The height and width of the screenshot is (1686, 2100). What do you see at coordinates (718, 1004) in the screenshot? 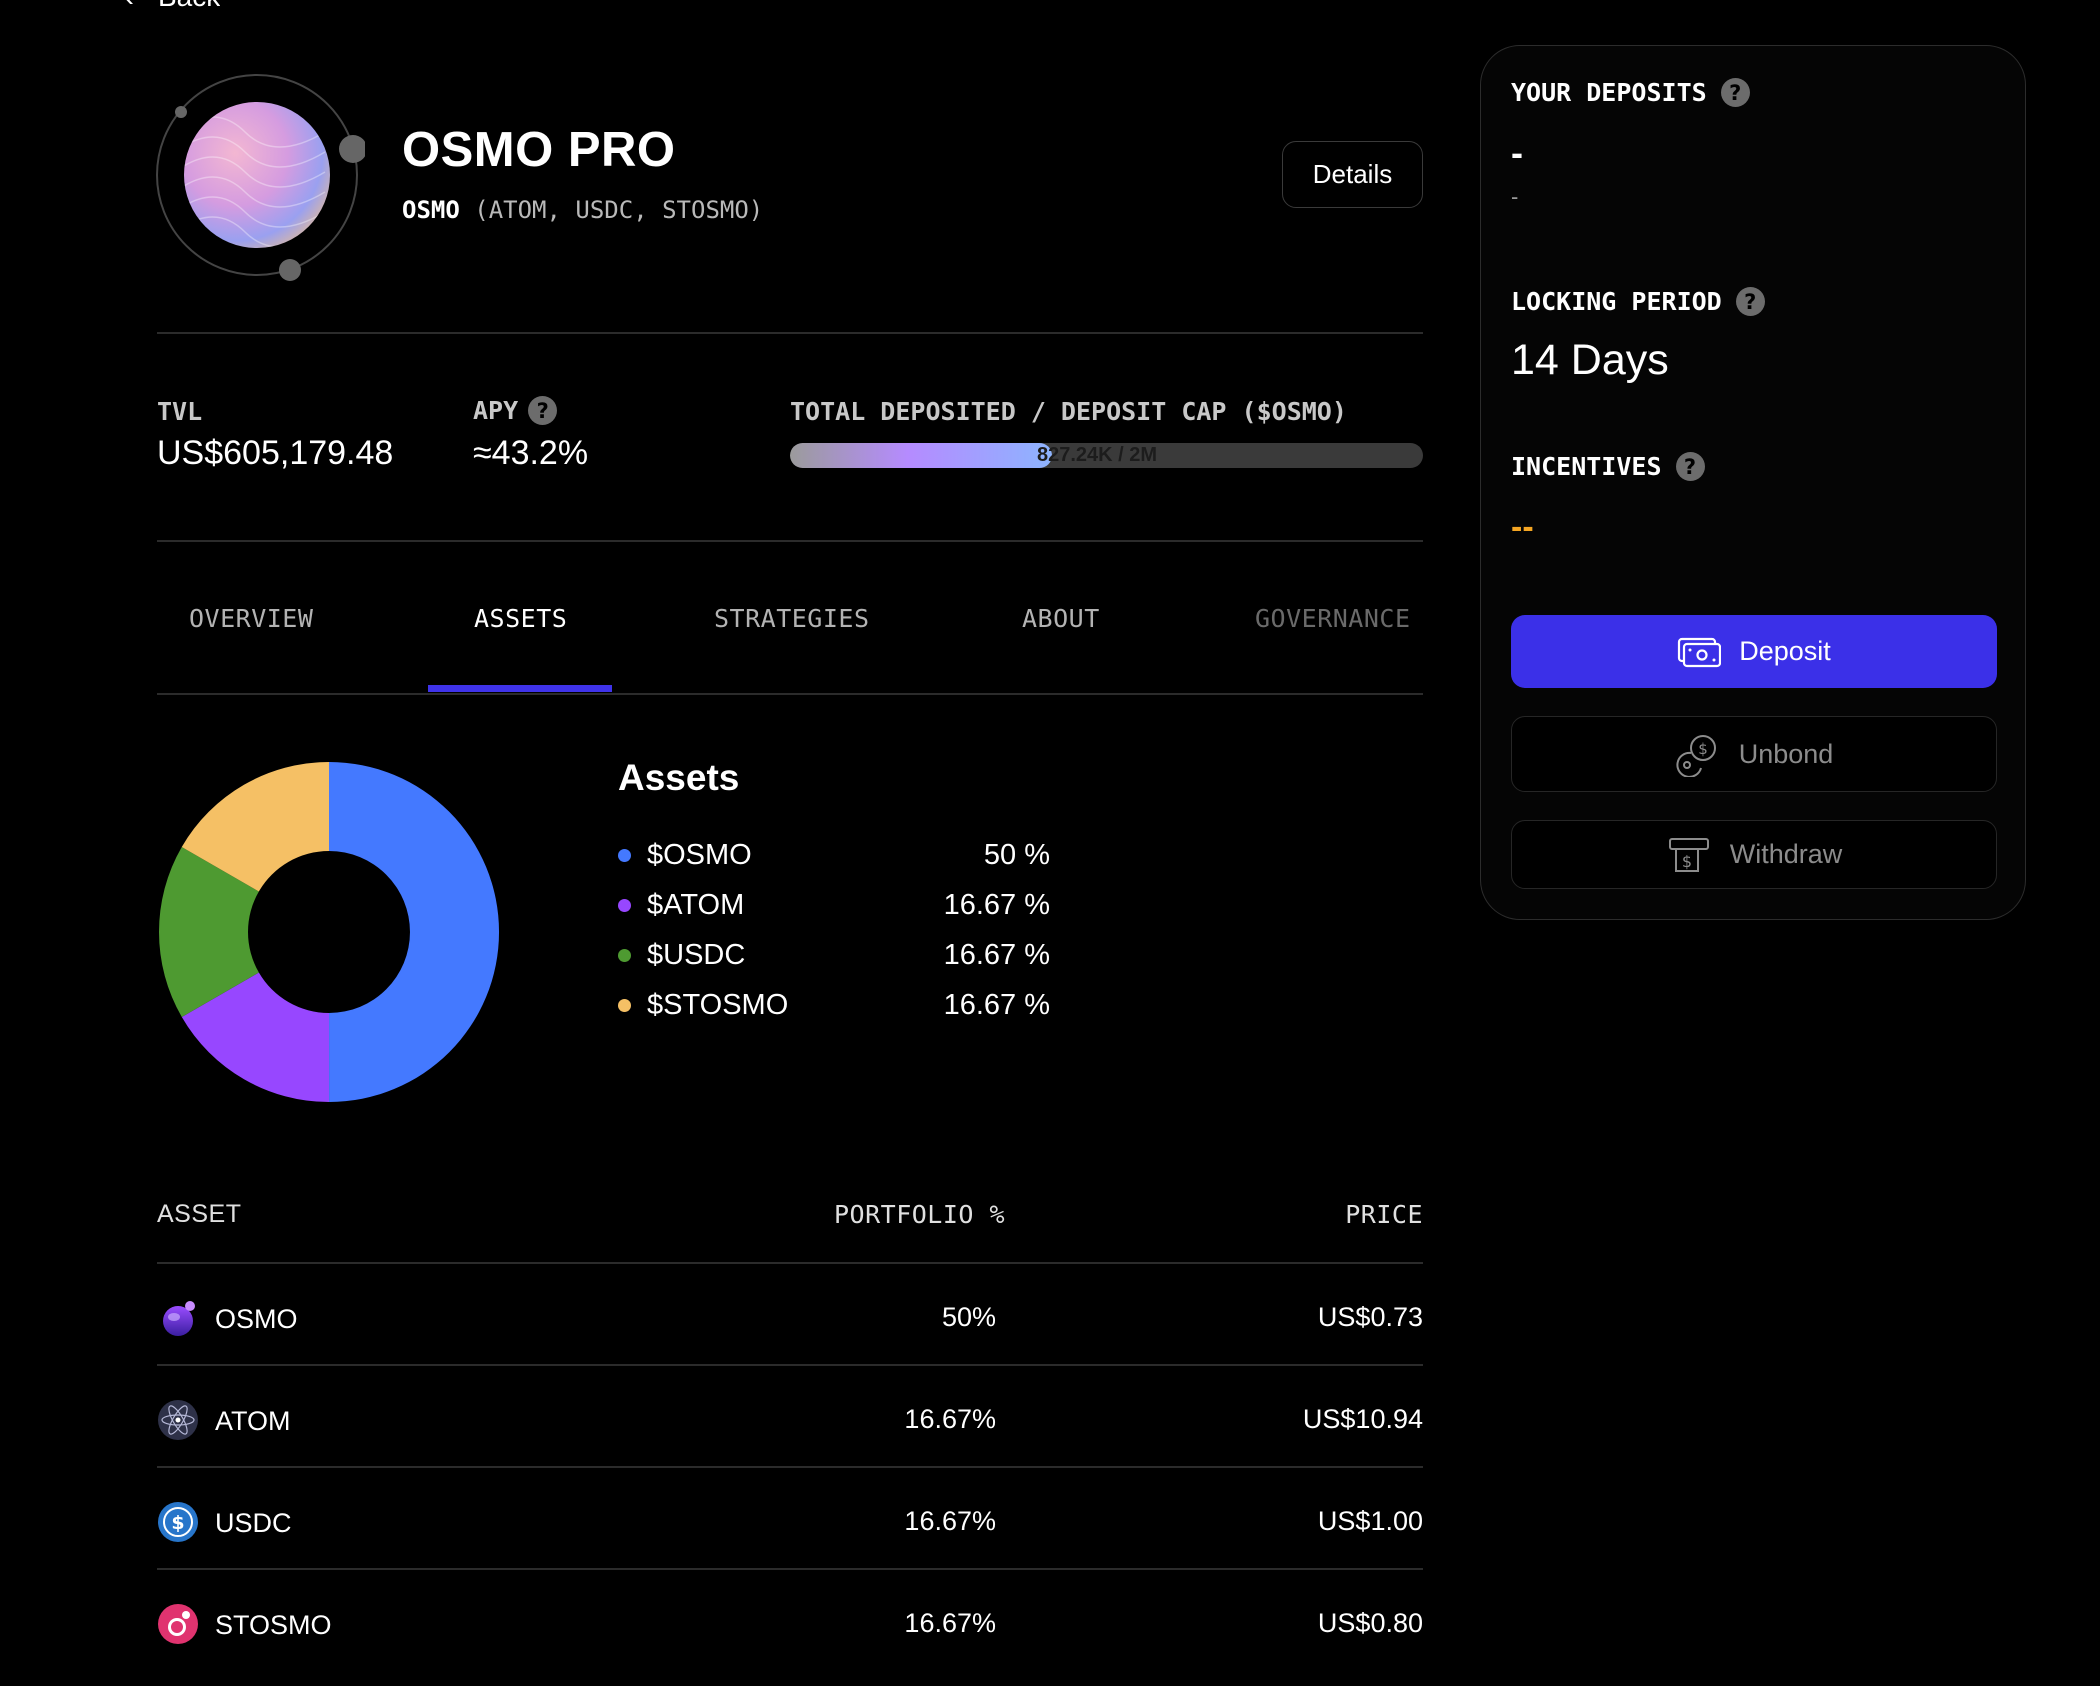
I see `legend-label: $STOSMO` at bounding box center [718, 1004].